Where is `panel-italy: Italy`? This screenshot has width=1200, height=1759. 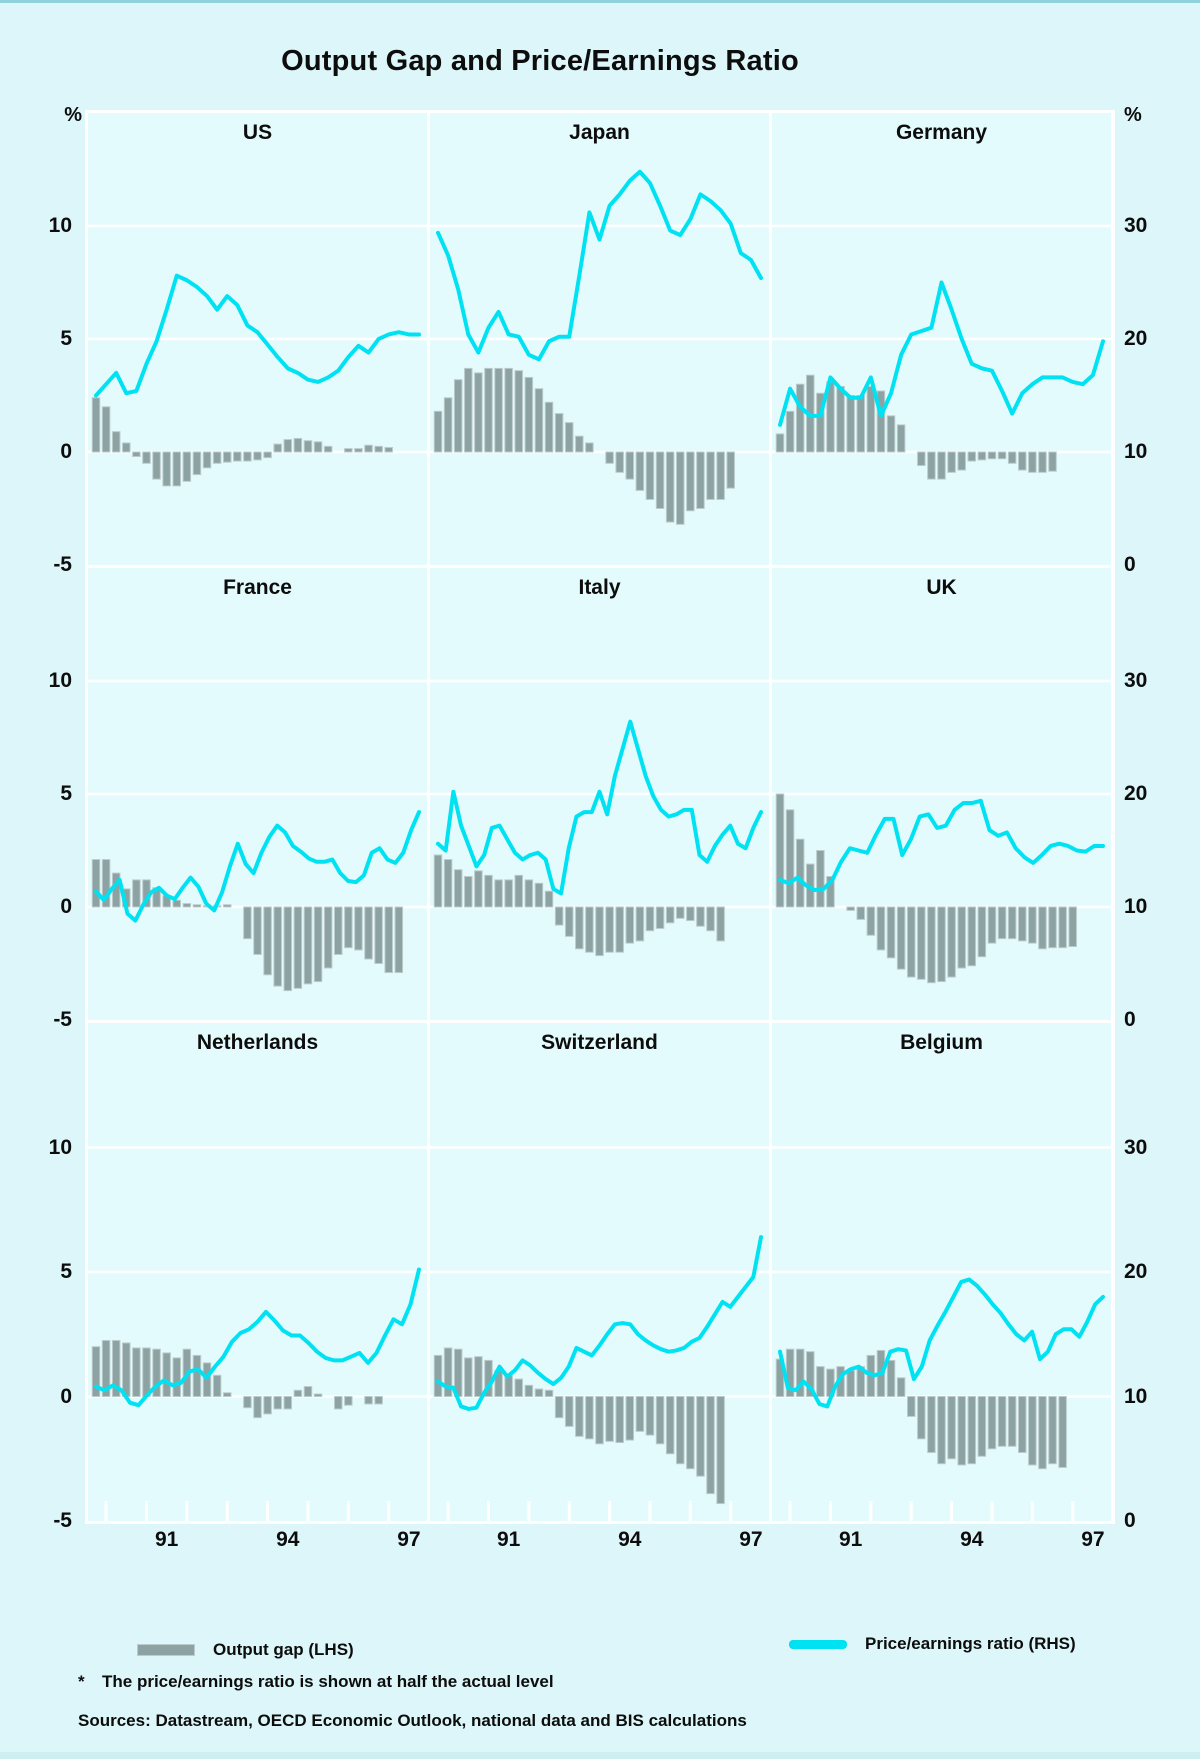
panel-italy: Italy is located at coordinates (599, 794).